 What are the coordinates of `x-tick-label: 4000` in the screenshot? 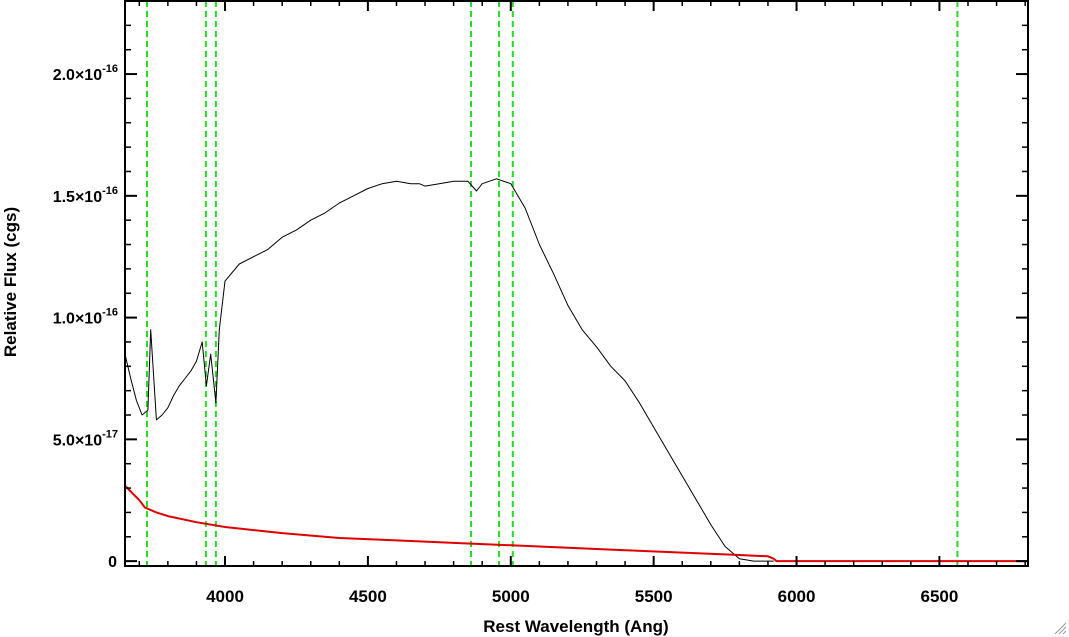 It's located at (225, 596).